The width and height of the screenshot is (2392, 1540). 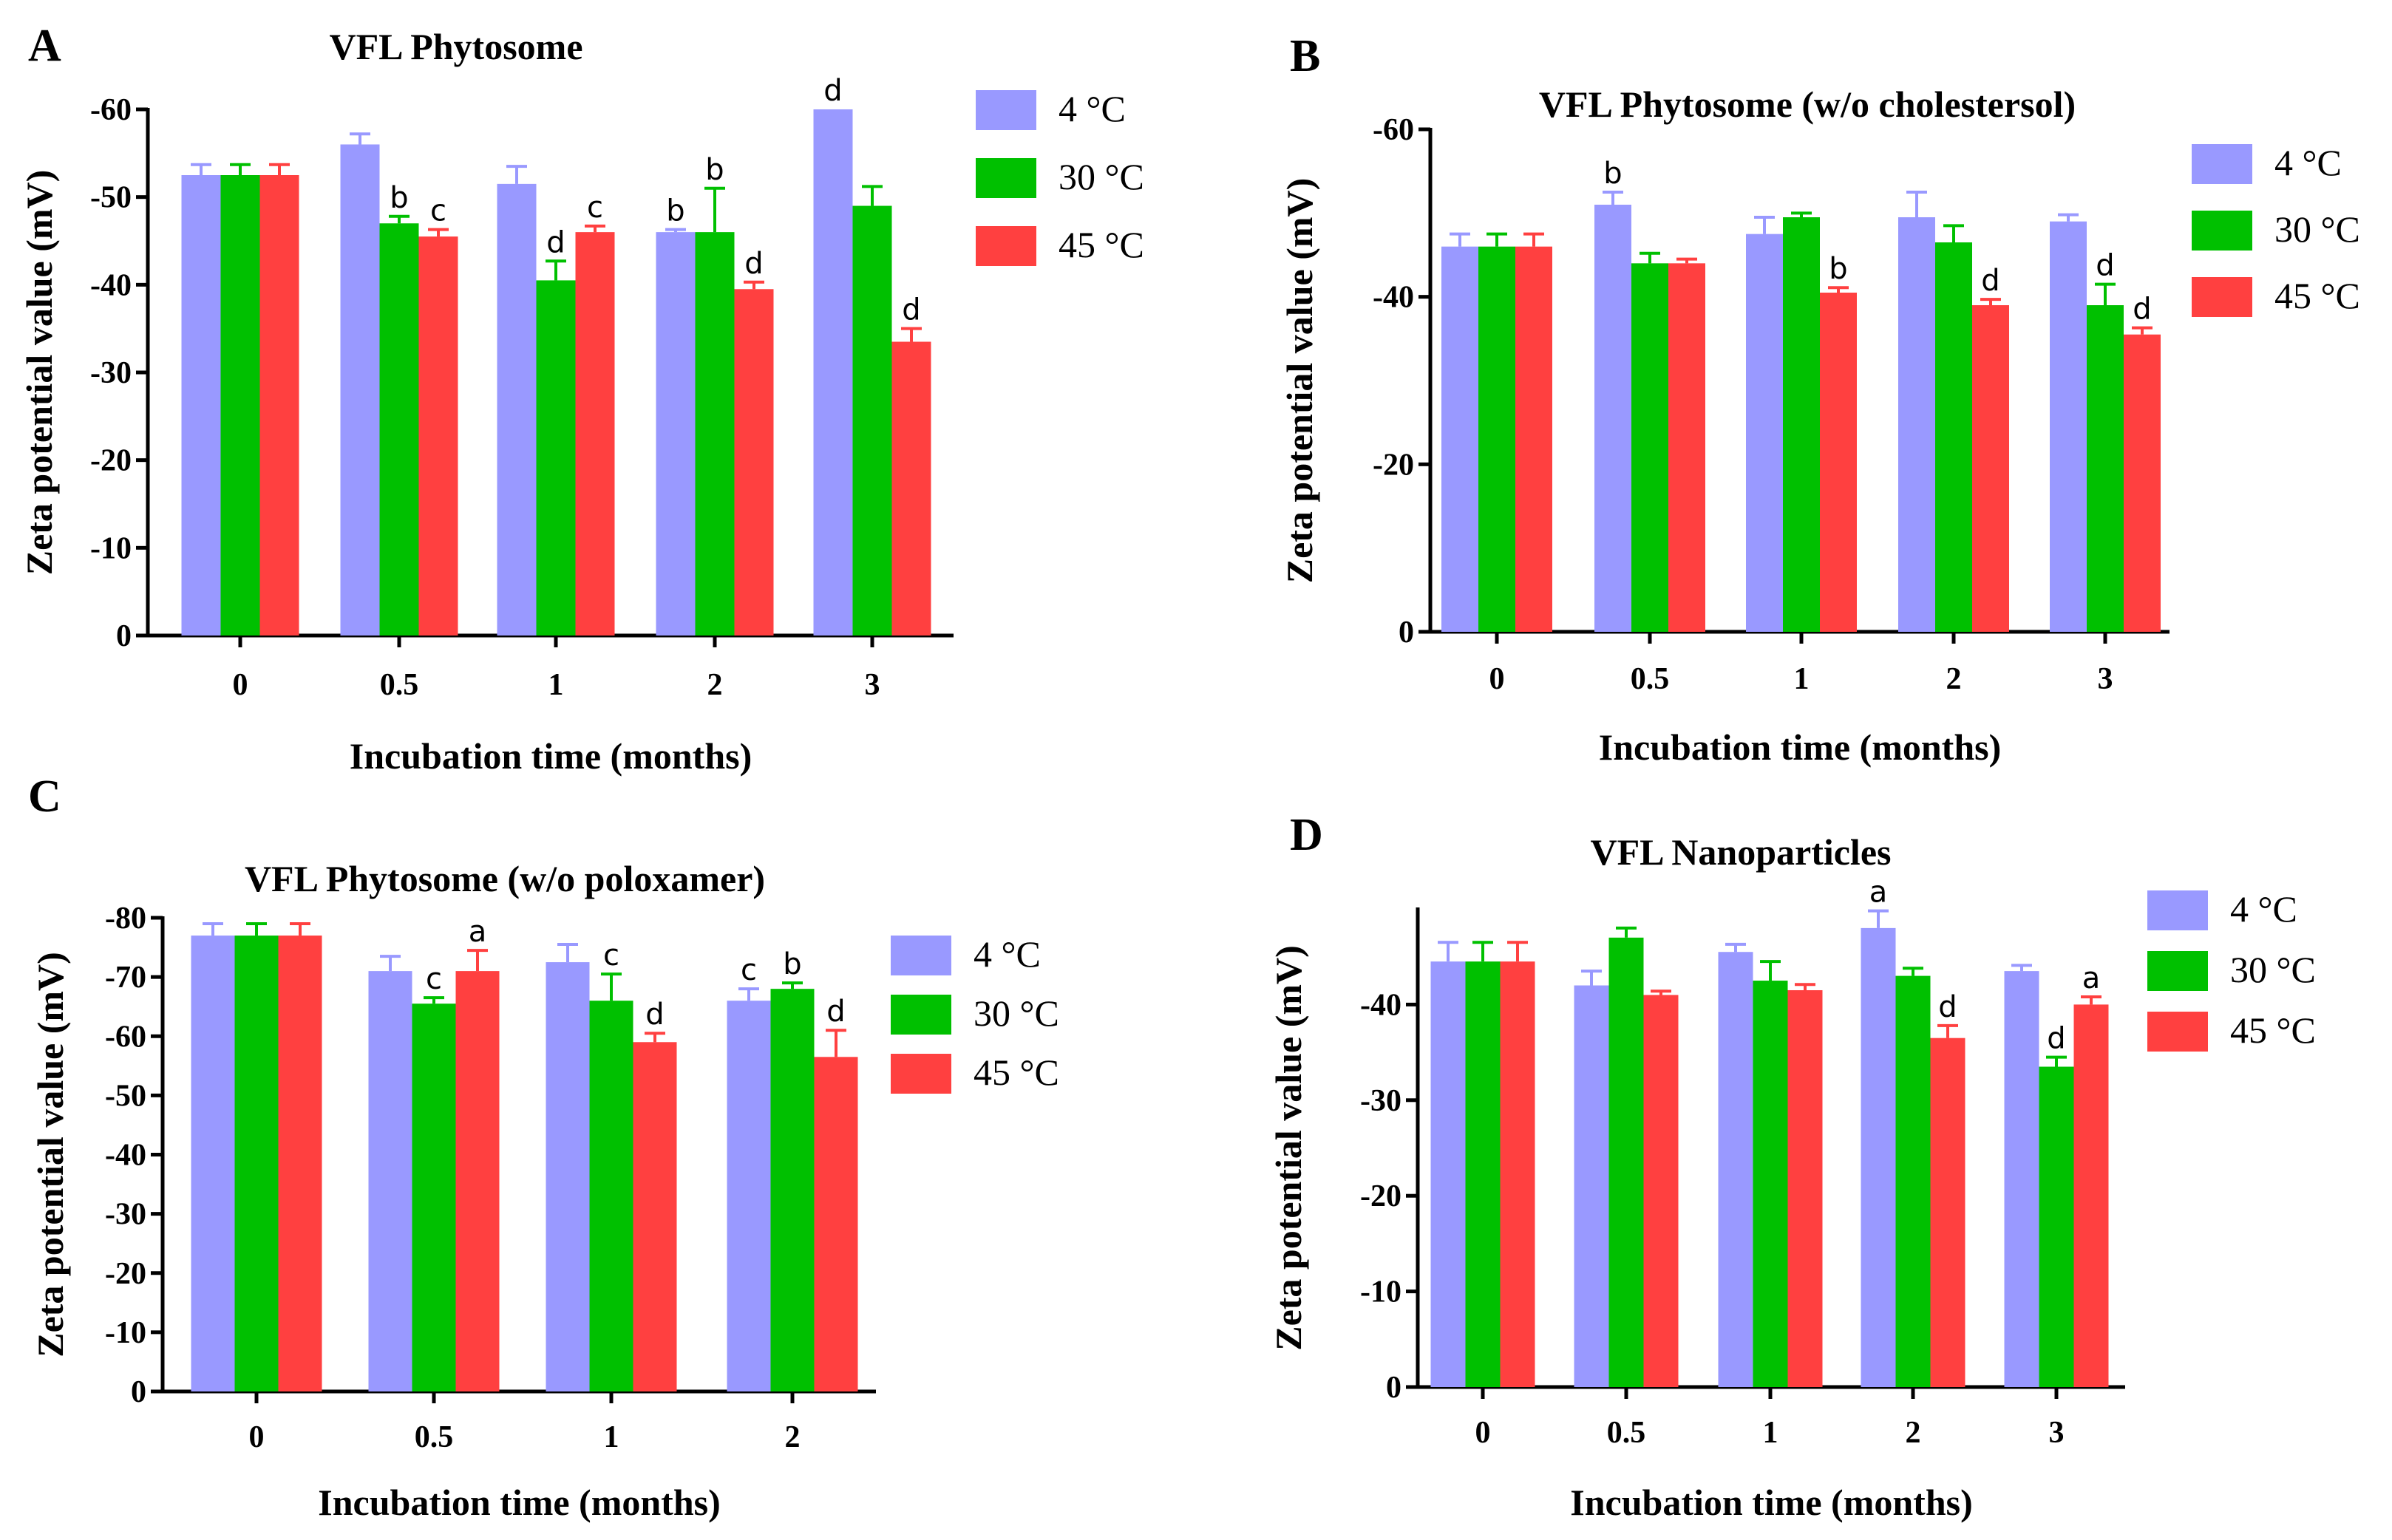 What do you see at coordinates (111, 198) in the screenshot?
I see `y-tick-label: -50` at bounding box center [111, 198].